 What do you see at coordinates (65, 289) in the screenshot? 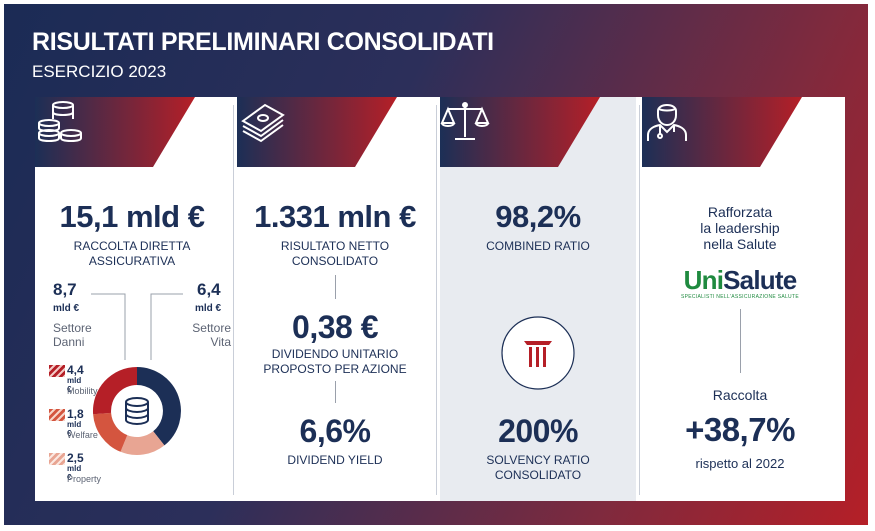
I see `danni-value: 8,7` at bounding box center [65, 289].